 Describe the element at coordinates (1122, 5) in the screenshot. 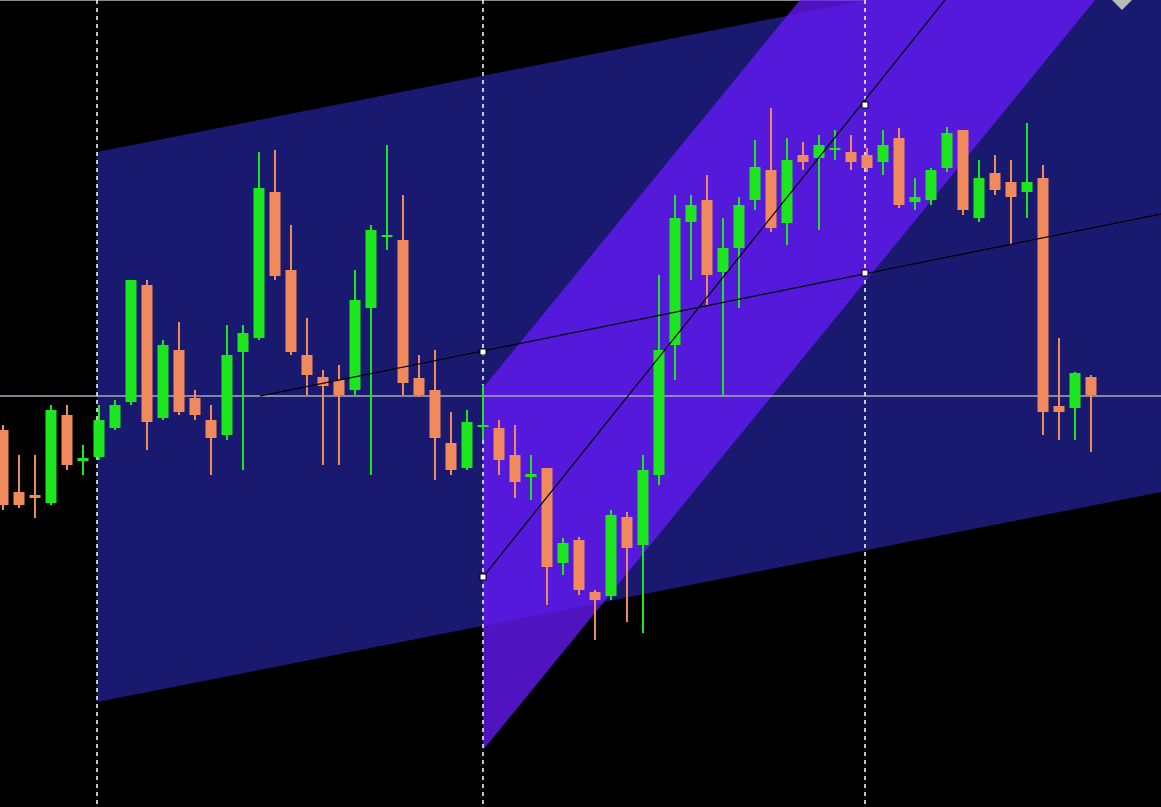

I see `scroll-marker` at that location.